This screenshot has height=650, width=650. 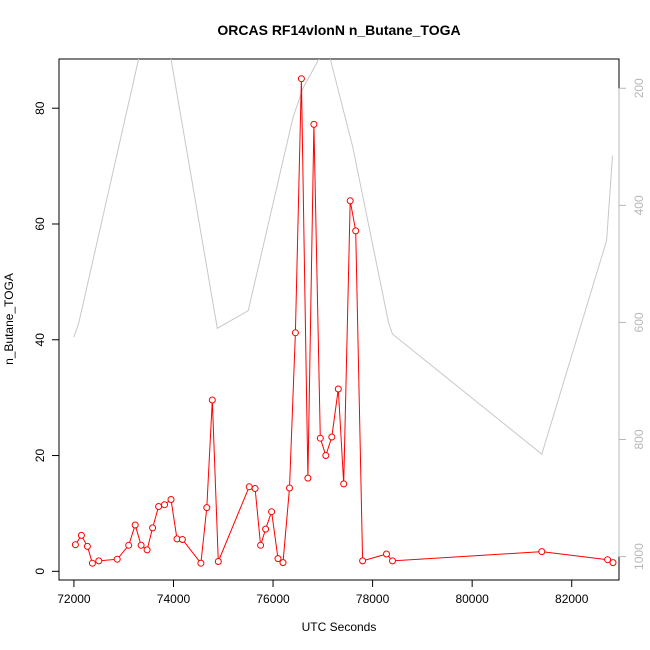 What do you see at coordinates (338, 30) in the screenshot?
I see `chart-title: ORCAS RF14vlonN n_Butane_TOGA` at bounding box center [338, 30].